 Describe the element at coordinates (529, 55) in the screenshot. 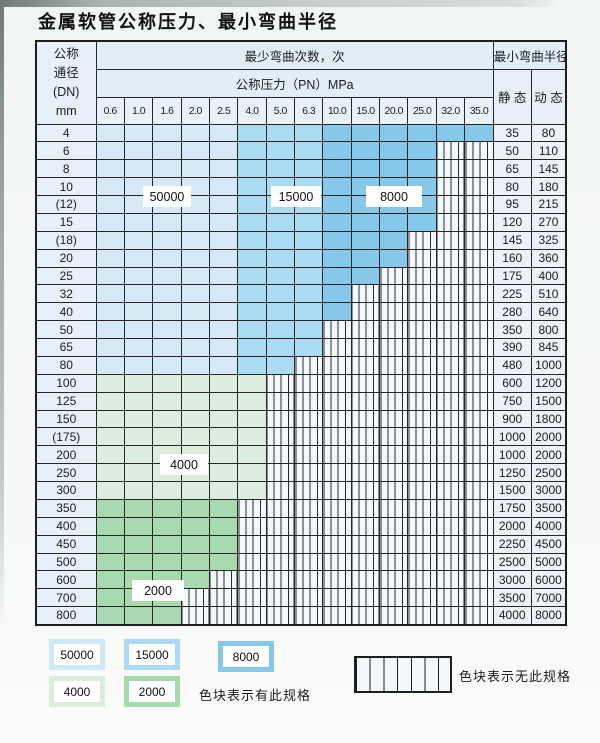

I see `header-radius: 最小弯曲半径` at that location.